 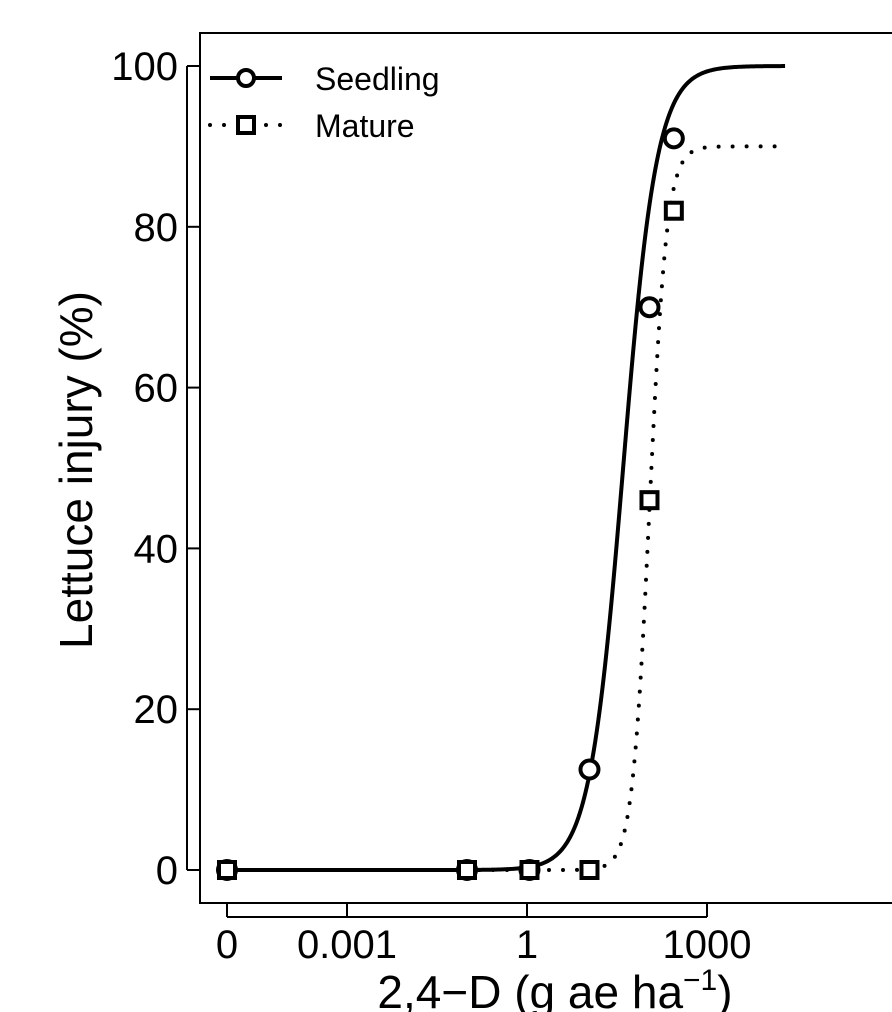 I want to click on y-axis: 0 20 40 60 80 100, so click(x=155, y=469).